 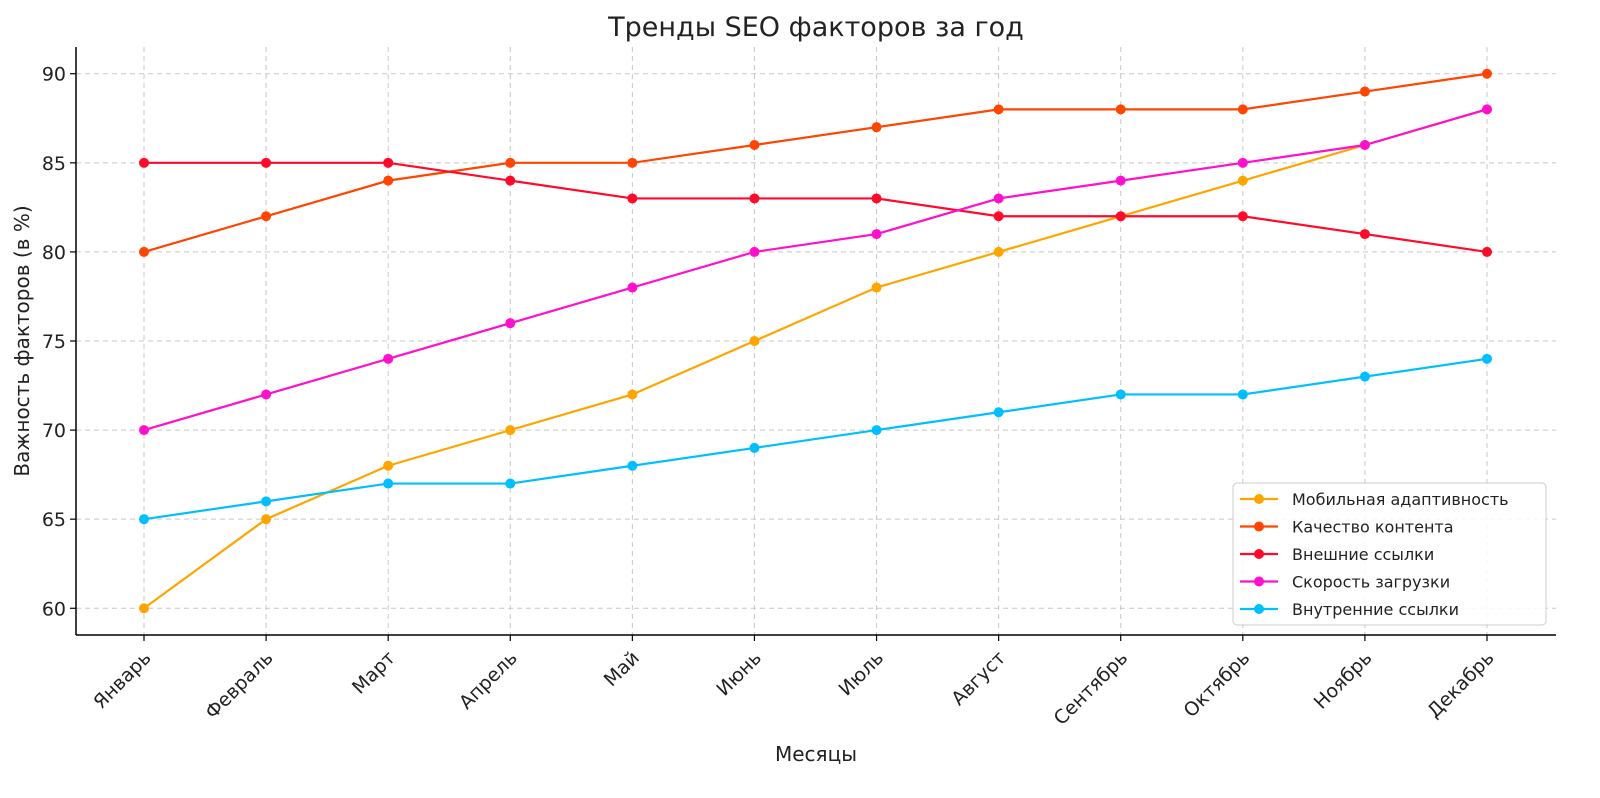 I want to click on x-tick-label: Май, so click(x=622, y=669).